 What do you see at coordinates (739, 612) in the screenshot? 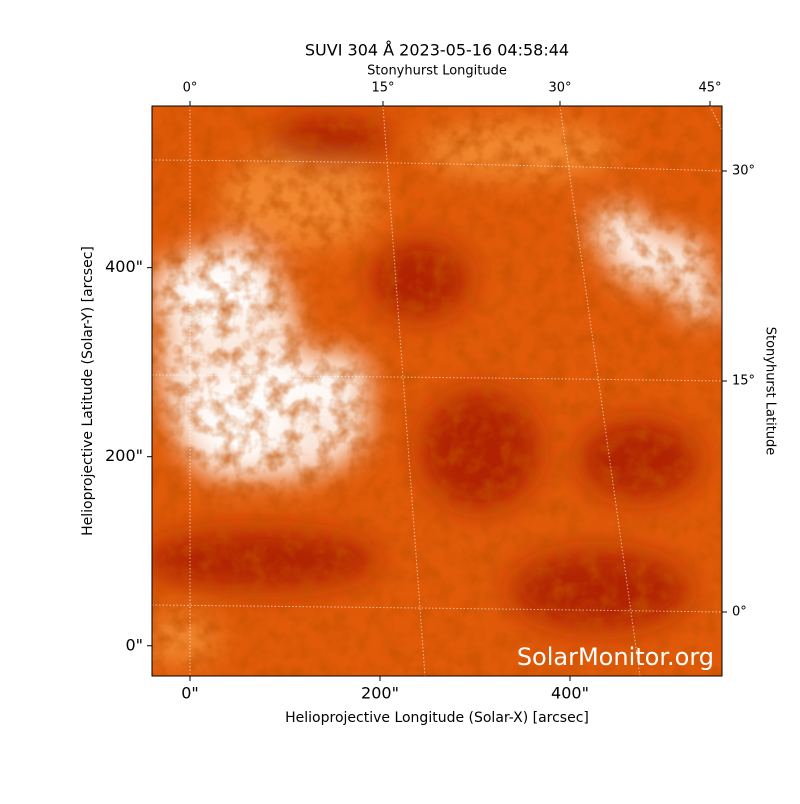
I see `right-tick-label: 0°` at bounding box center [739, 612].